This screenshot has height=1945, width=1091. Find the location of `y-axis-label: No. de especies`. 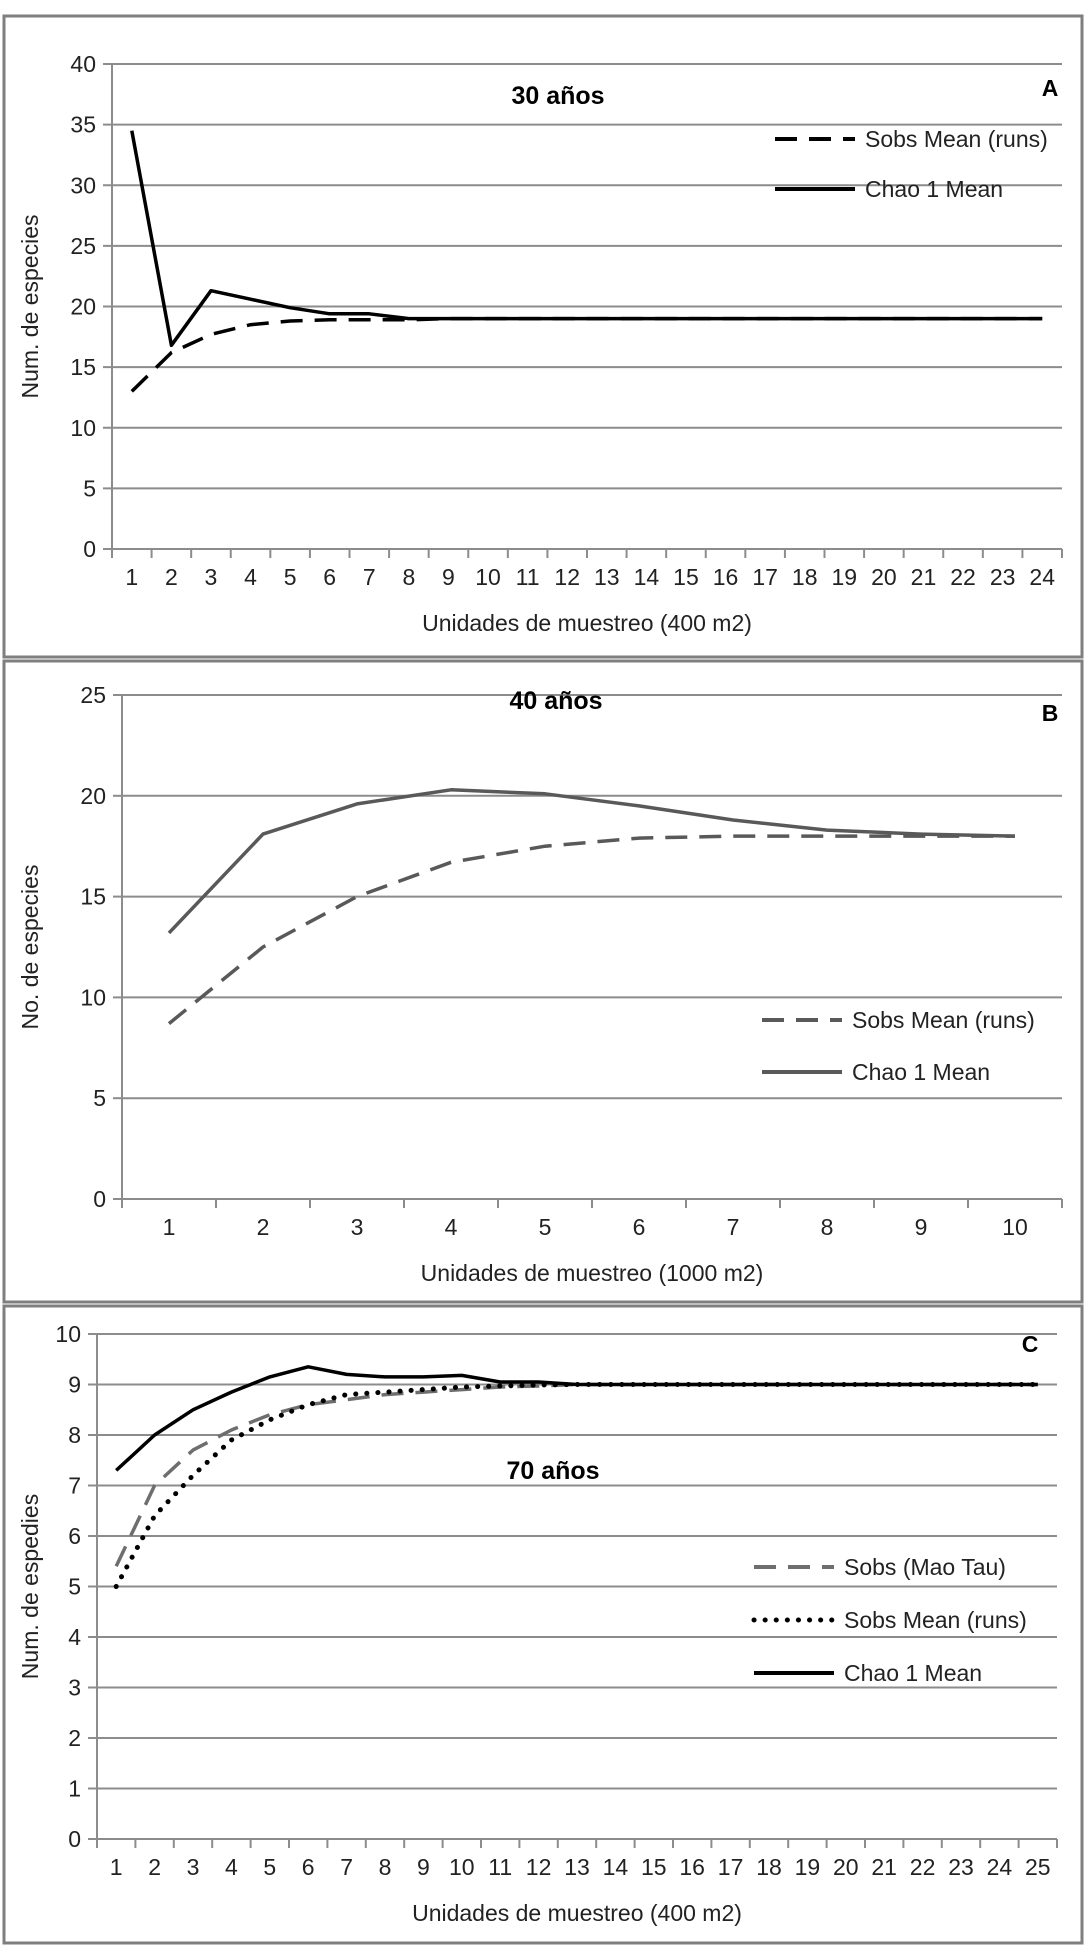

y-axis-label: No. de especies is located at coordinates (30, 947).